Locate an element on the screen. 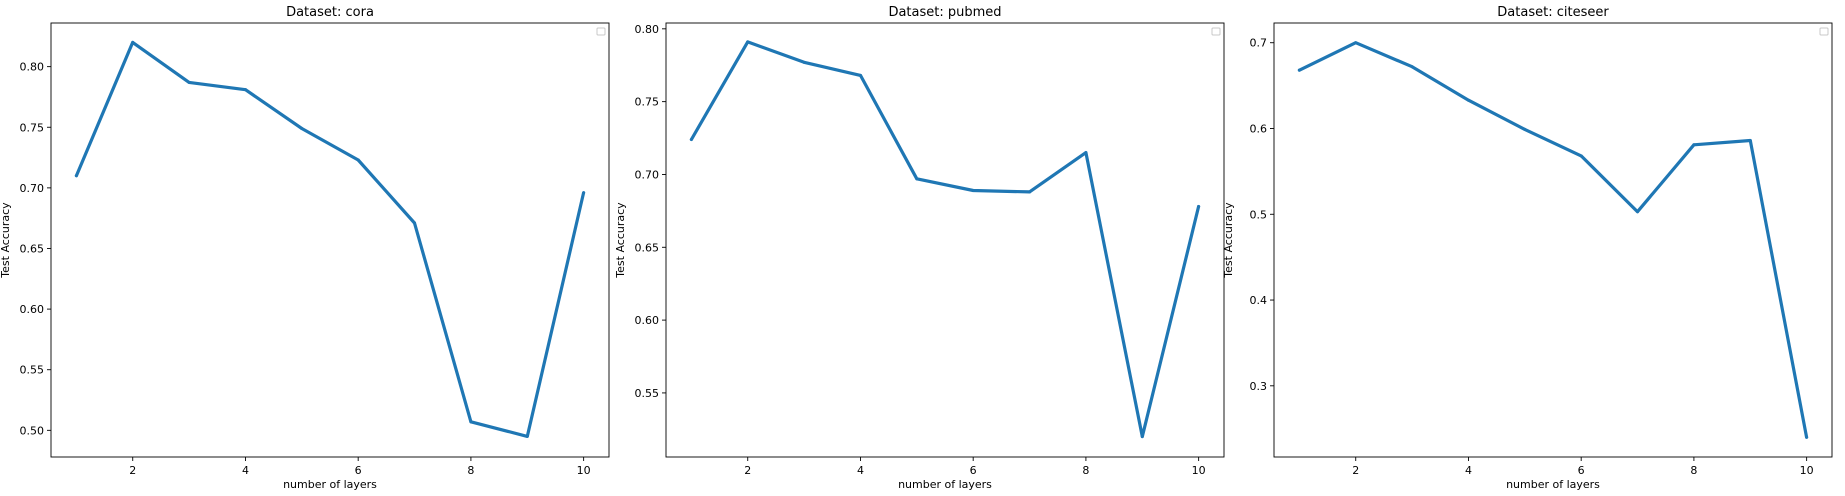 This screenshot has height=496, width=1845. y-tick-label: 0.5 is located at coordinates (1259, 214).